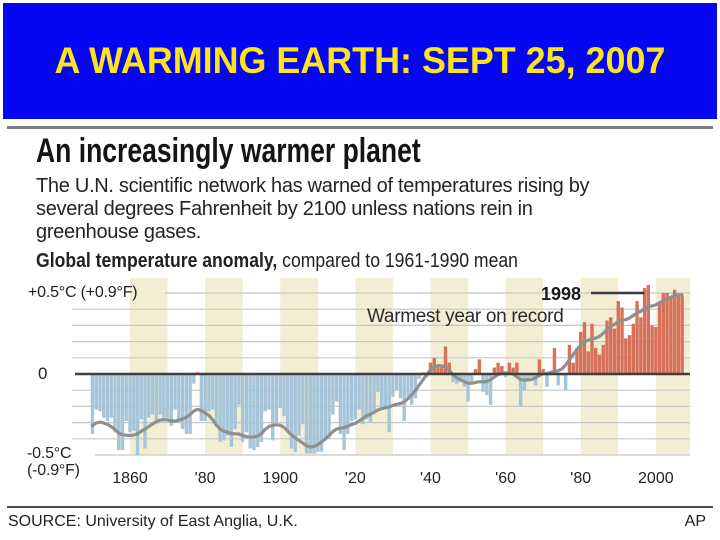  I want to click on ap-credit: AP, so click(695, 521).